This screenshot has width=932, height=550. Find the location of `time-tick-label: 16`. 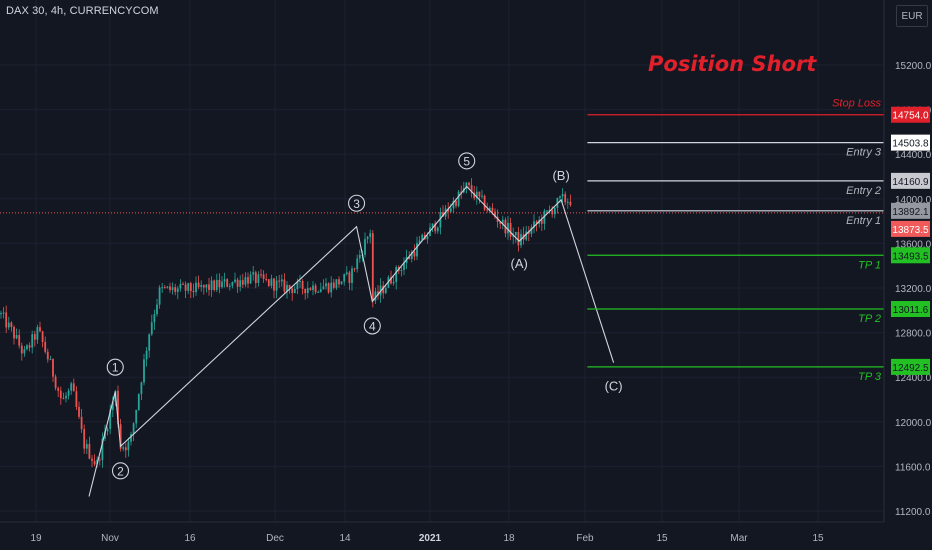

time-tick-label: 16 is located at coordinates (190, 538).